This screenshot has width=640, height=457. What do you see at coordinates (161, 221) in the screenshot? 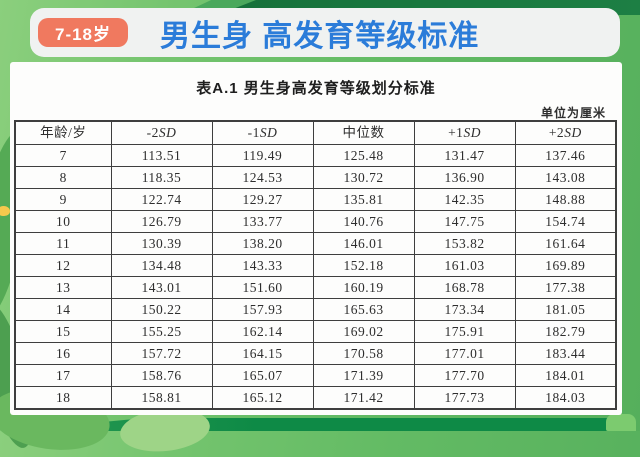
I see `value-cell: 126.79` at bounding box center [161, 221].